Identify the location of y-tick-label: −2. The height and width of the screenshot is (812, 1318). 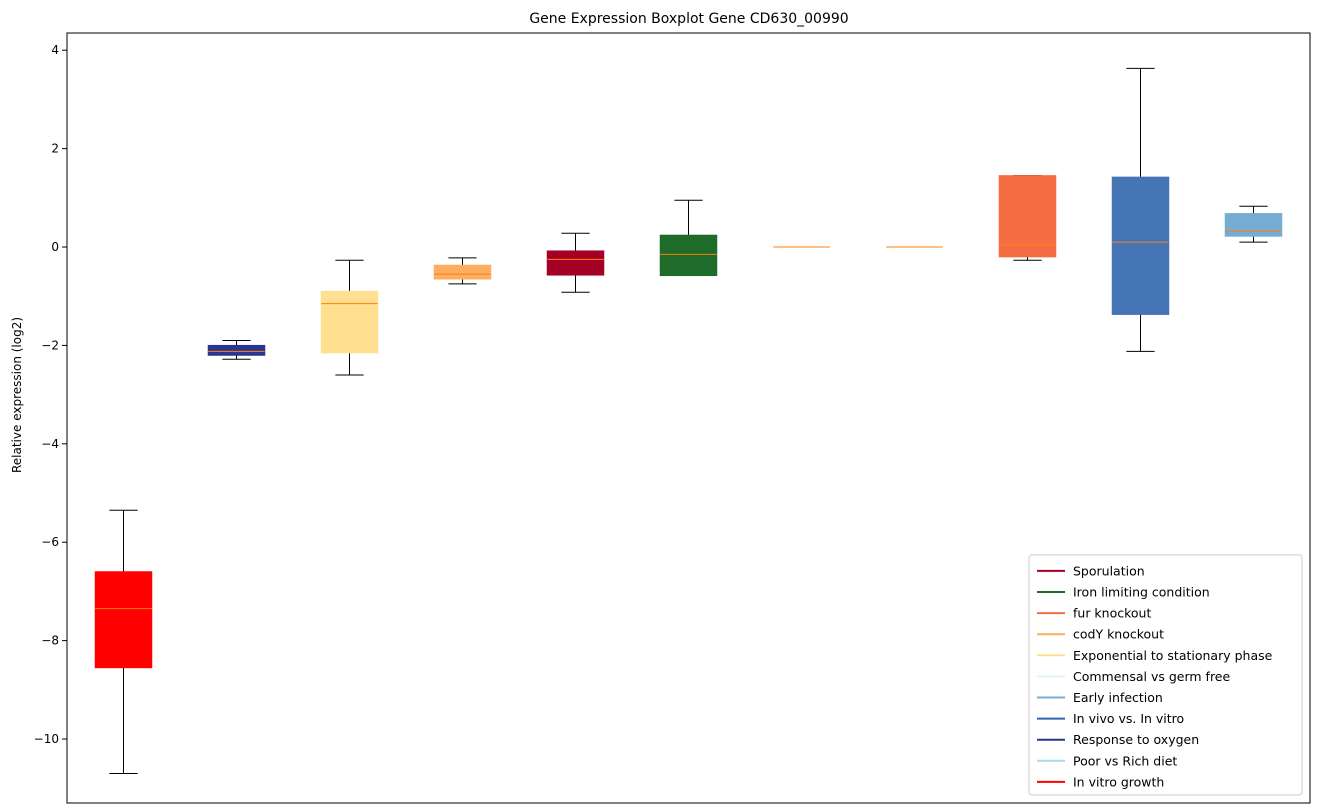
(50, 345).